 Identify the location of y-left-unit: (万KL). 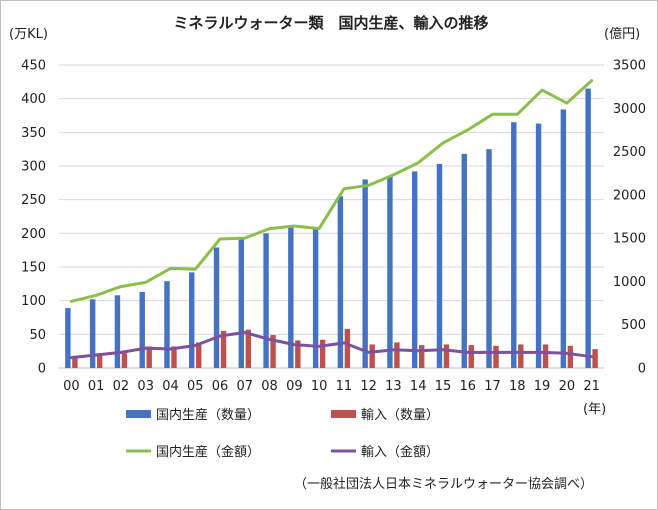
(28, 34).